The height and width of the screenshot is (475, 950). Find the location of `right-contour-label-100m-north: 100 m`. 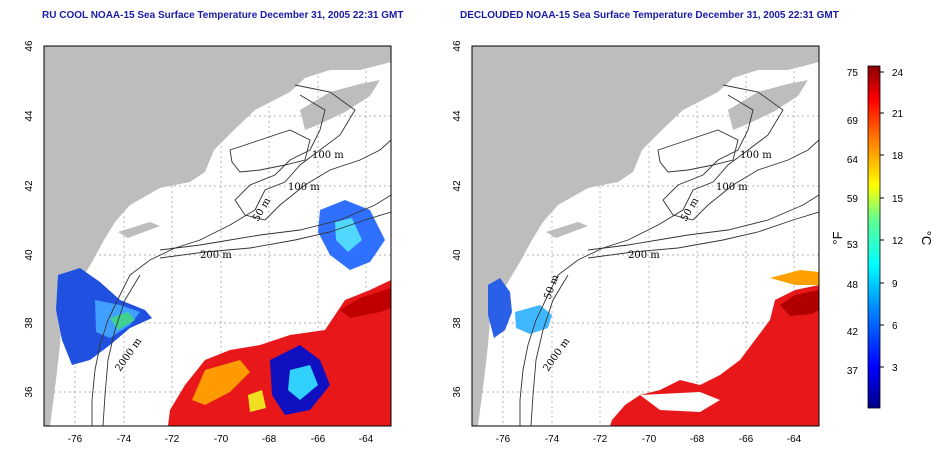

right-contour-label-100m-north: 100 m is located at coordinates (756, 155).